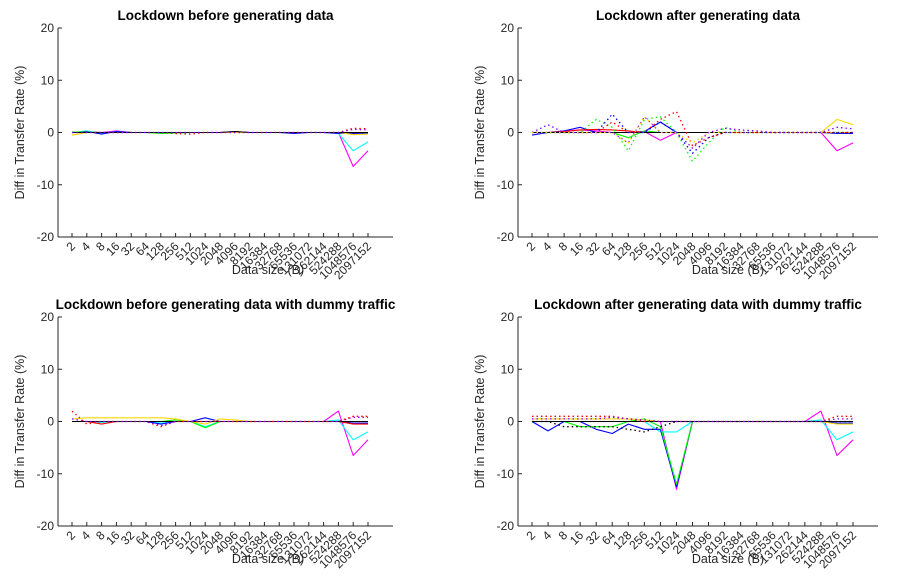 This screenshot has width=913, height=578. Describe the element at coordinates (225, 15) in the screenshot. I see `chart-title: Lockdown before generating data` at that location.